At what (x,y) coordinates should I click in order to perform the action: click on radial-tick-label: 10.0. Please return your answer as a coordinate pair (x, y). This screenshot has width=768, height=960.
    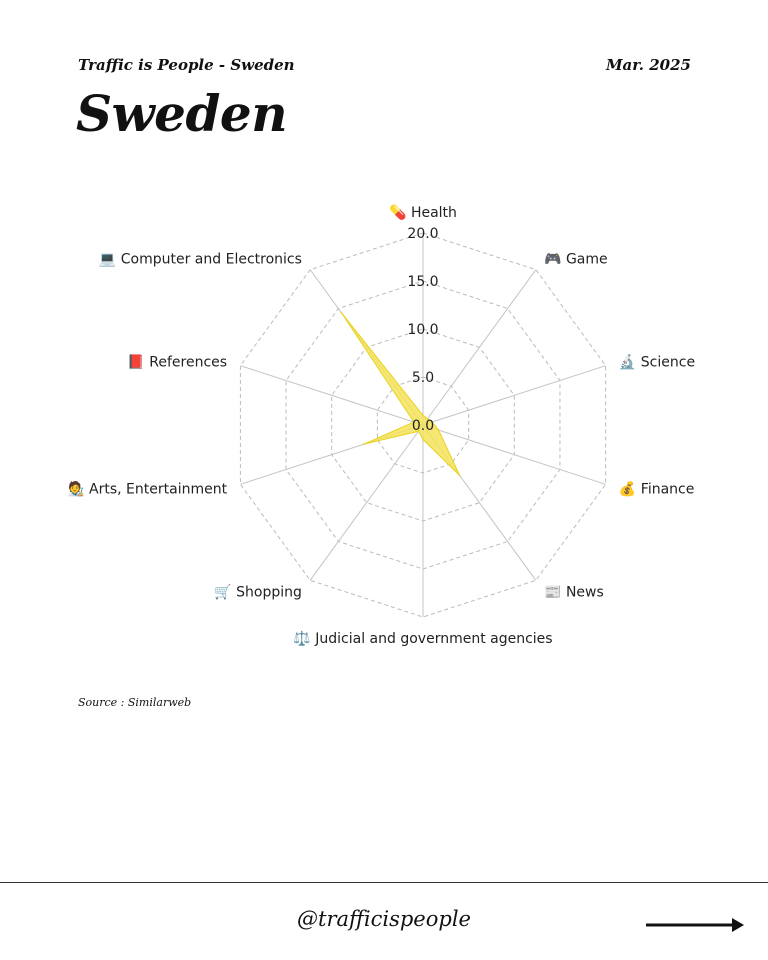
    Looking at the image, I should click on (422, 330).